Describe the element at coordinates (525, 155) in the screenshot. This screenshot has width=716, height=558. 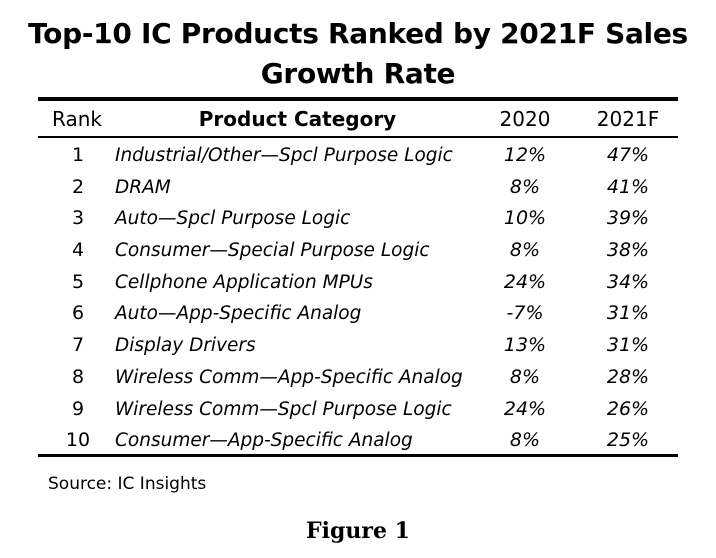
I see `growth-2020-cell: 12%` at that location.